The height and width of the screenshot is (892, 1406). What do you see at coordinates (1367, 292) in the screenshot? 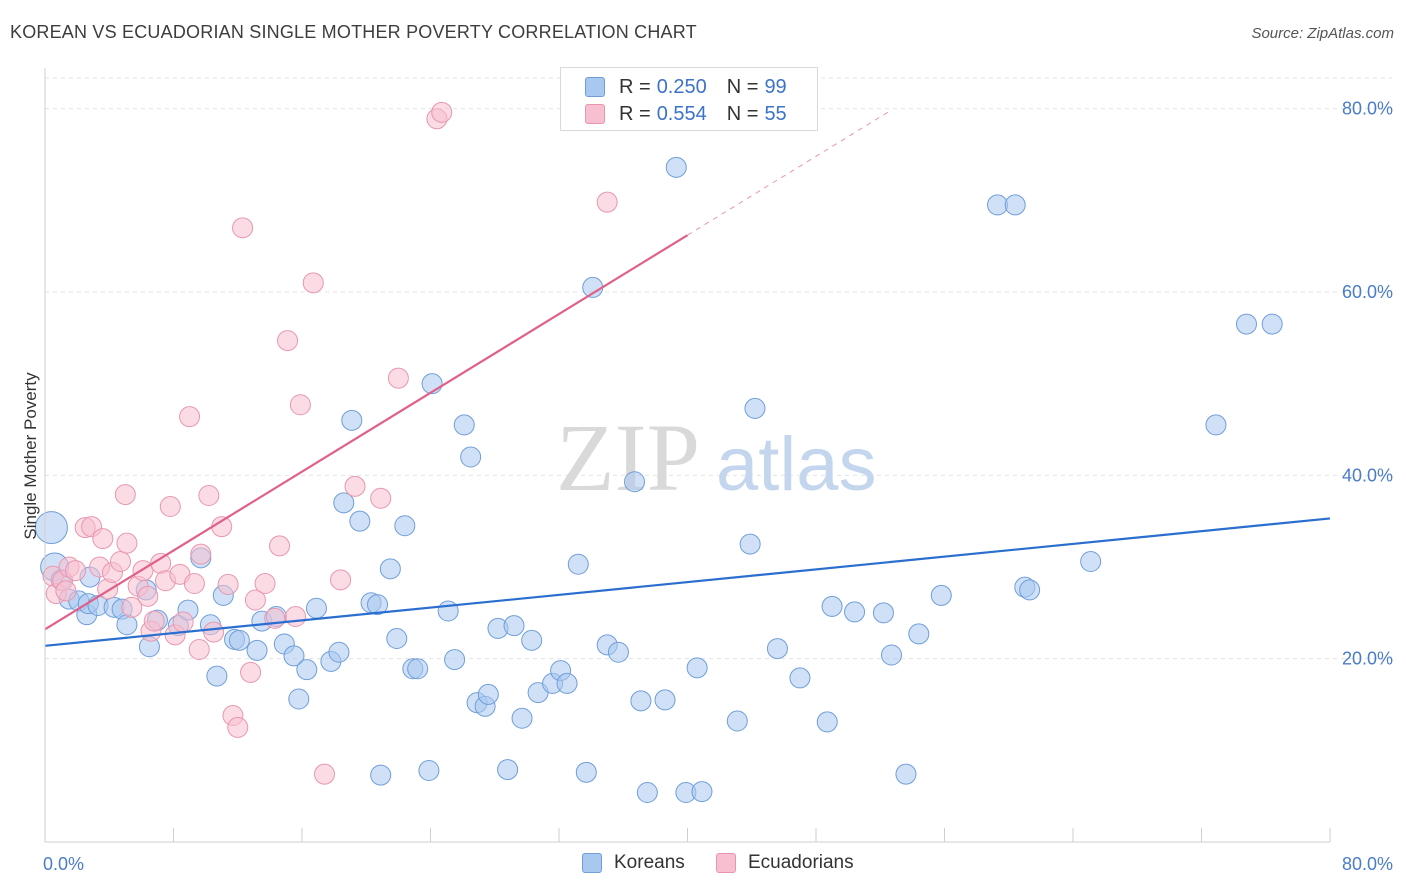
I see `y-tick-label: 60.0%` at bounding box center [1367, 292].